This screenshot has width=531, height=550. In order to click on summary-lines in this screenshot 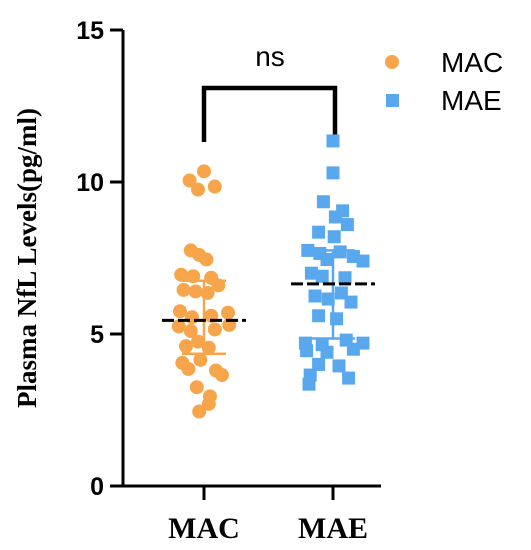, I will do `click(268, 302)`.